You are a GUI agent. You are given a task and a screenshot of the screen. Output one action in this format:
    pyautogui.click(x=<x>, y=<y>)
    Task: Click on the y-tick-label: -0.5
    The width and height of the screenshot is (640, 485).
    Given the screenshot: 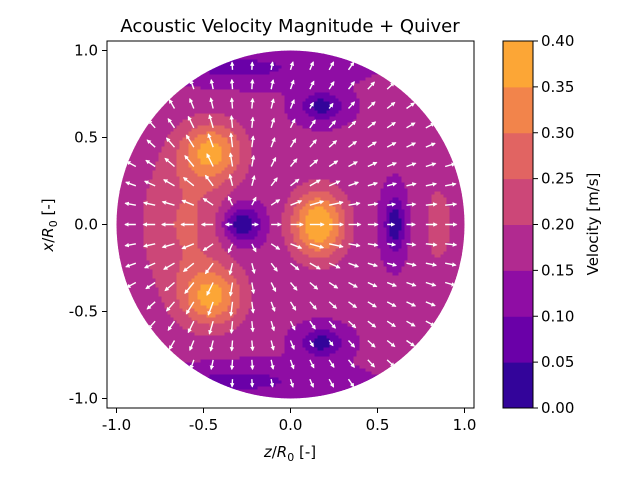 What is the action you would take?
    pyautogui.click(x=83, y=312)
    